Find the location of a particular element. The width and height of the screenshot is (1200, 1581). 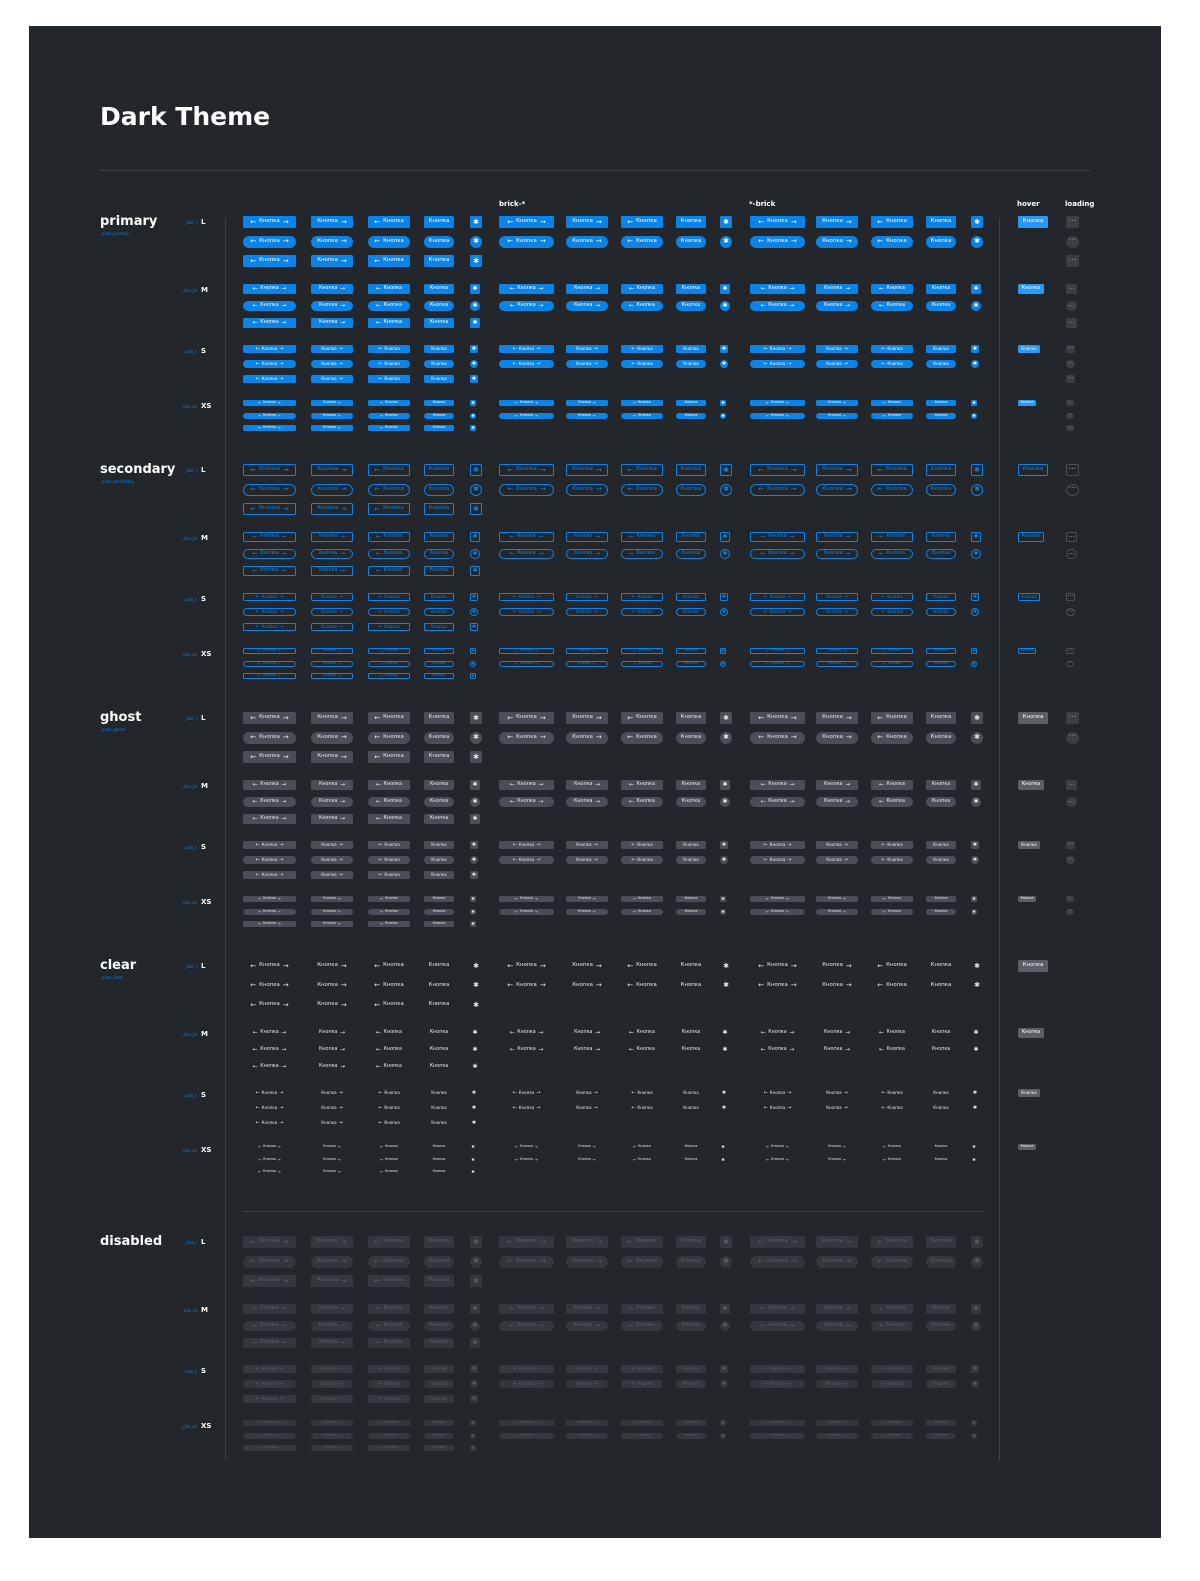

button-clear-xs-left: ← Кнопка is located at coordinates (389, 1172).